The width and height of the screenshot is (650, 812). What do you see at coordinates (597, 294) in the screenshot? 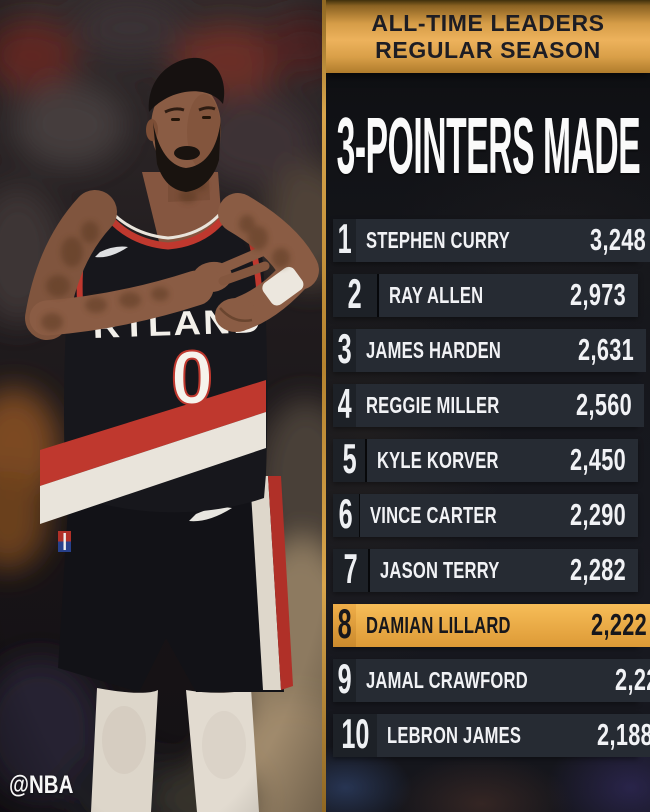
I see `stat-value: 2,973` at bounding box center [597, 294].